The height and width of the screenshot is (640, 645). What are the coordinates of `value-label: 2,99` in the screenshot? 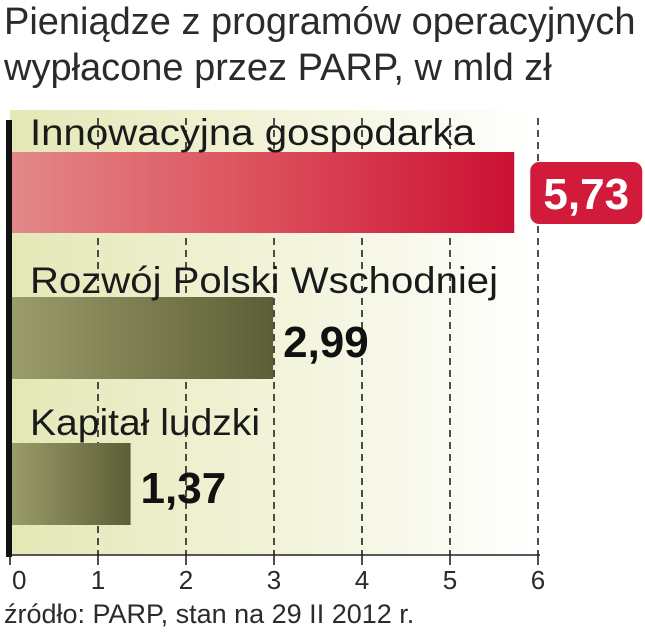 It's located at (326, 342).